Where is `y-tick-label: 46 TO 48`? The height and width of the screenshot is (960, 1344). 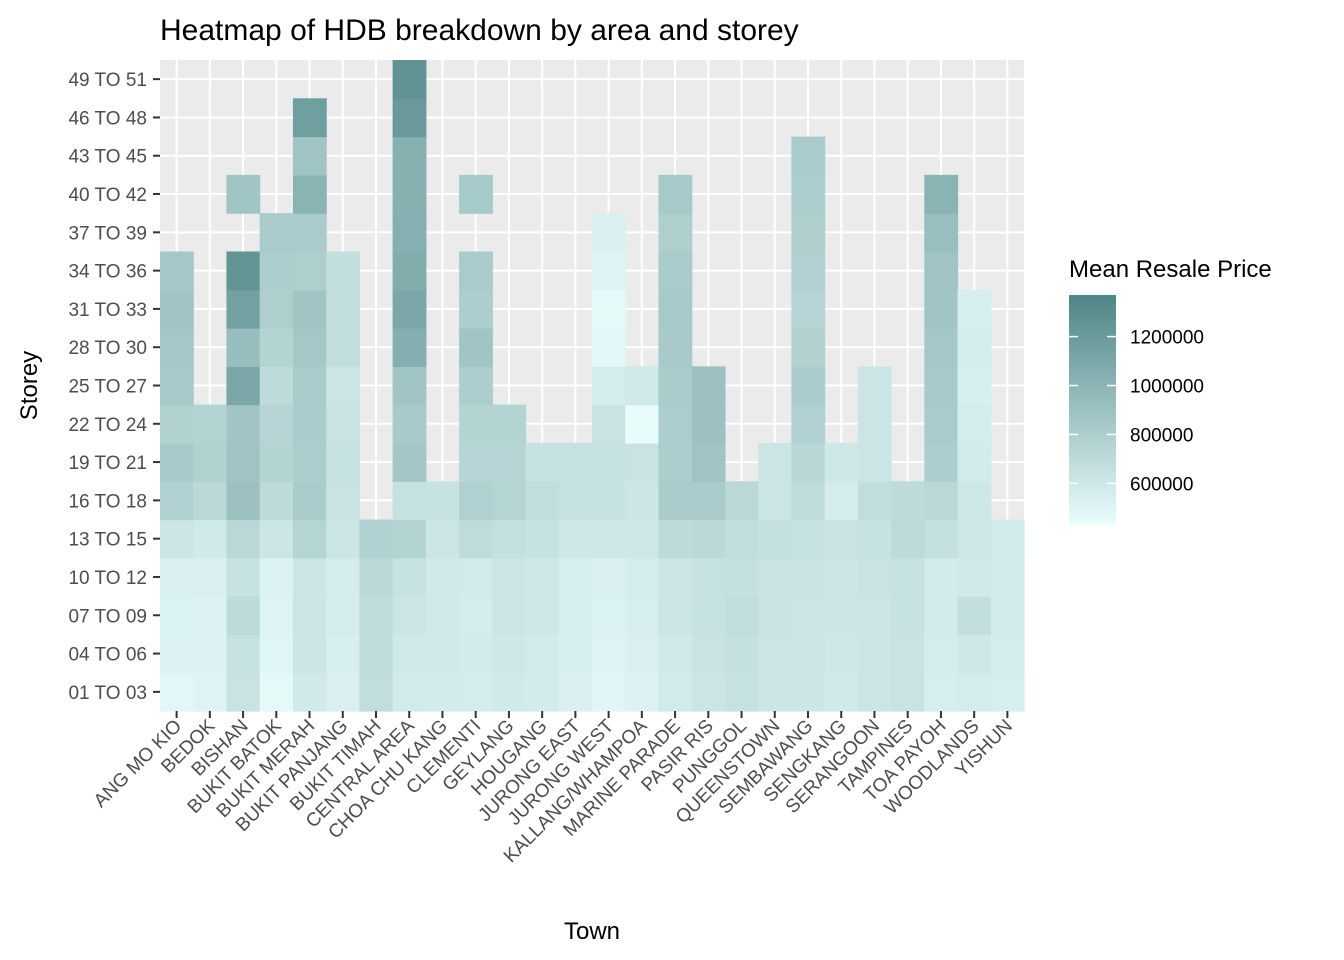 y-tick-label: 46 TO 48 is located at coordinates (107, 118).